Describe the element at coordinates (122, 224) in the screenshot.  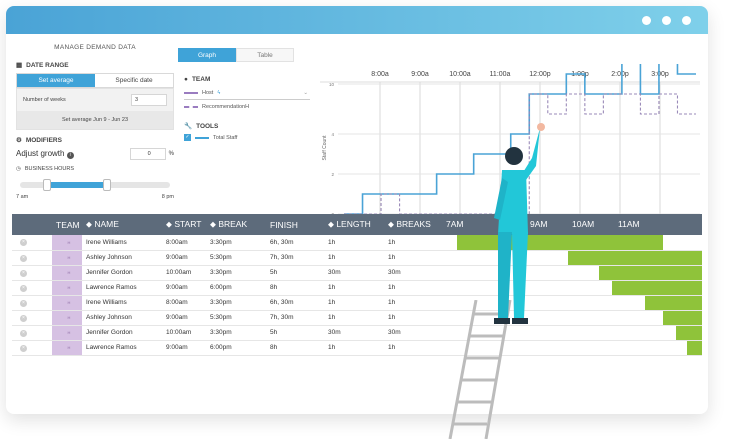
I see `col-name: ⬥ NAME` at that location.